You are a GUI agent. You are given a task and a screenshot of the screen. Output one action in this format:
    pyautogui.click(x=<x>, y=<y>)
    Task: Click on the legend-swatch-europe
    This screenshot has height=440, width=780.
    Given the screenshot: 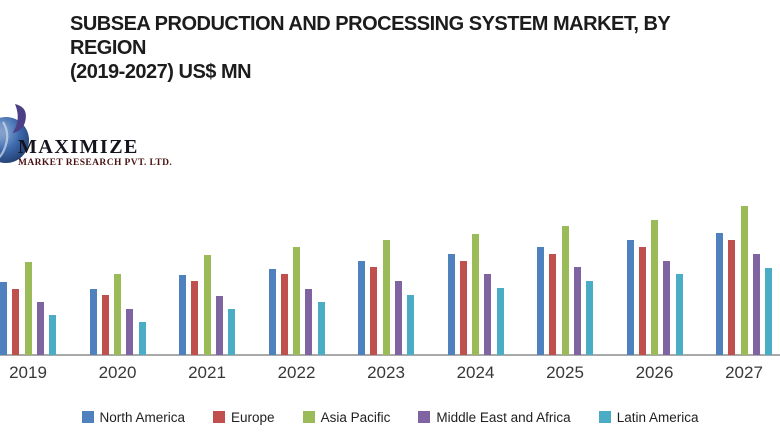 What is the action you would take?
    pyautogui.click(x=219, y=417)
    